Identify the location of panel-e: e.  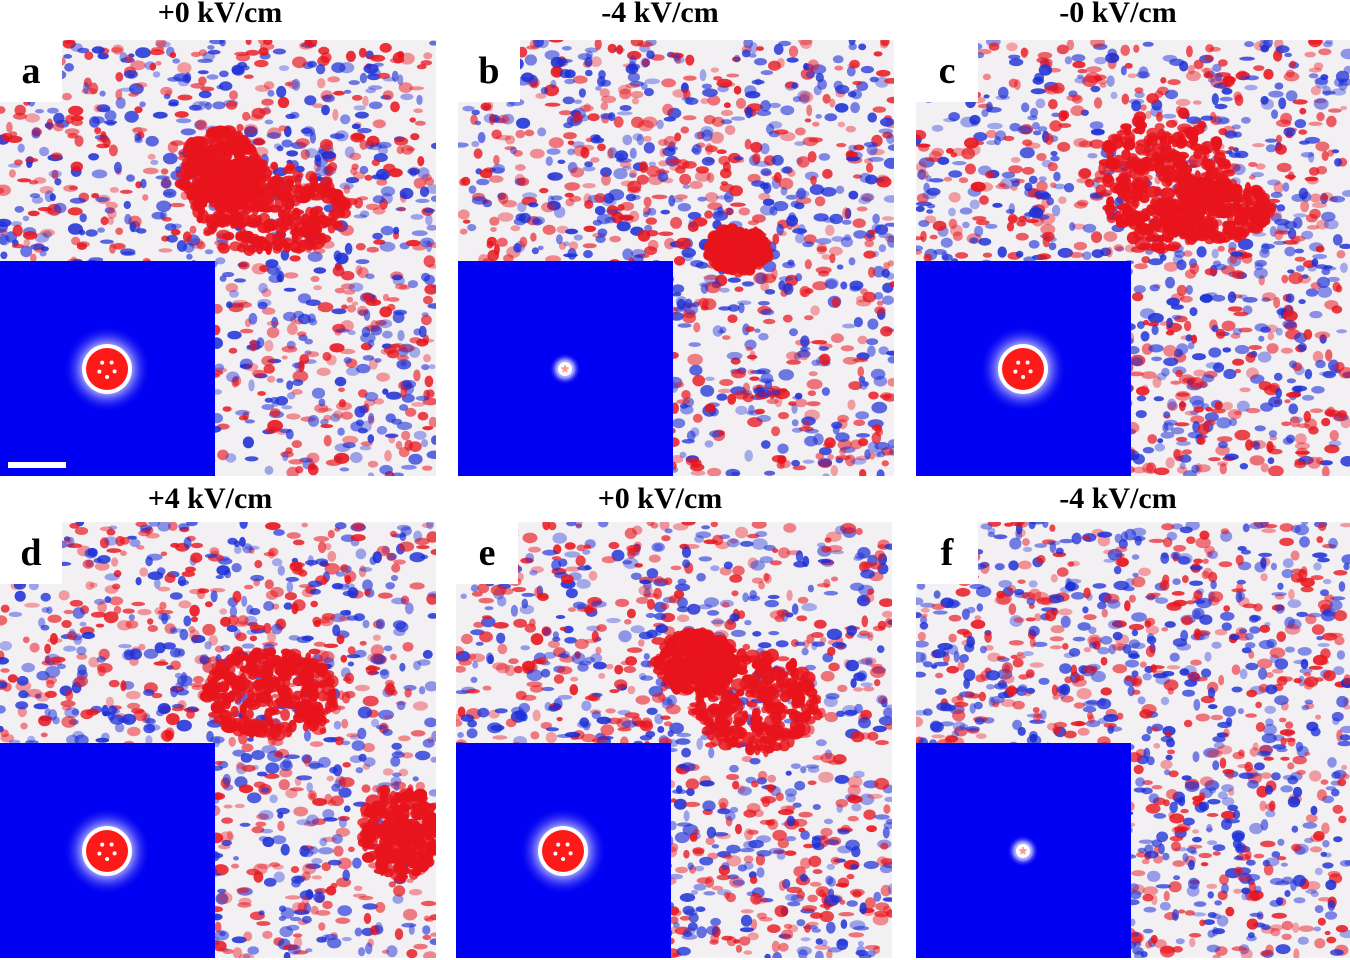
(674, 740).